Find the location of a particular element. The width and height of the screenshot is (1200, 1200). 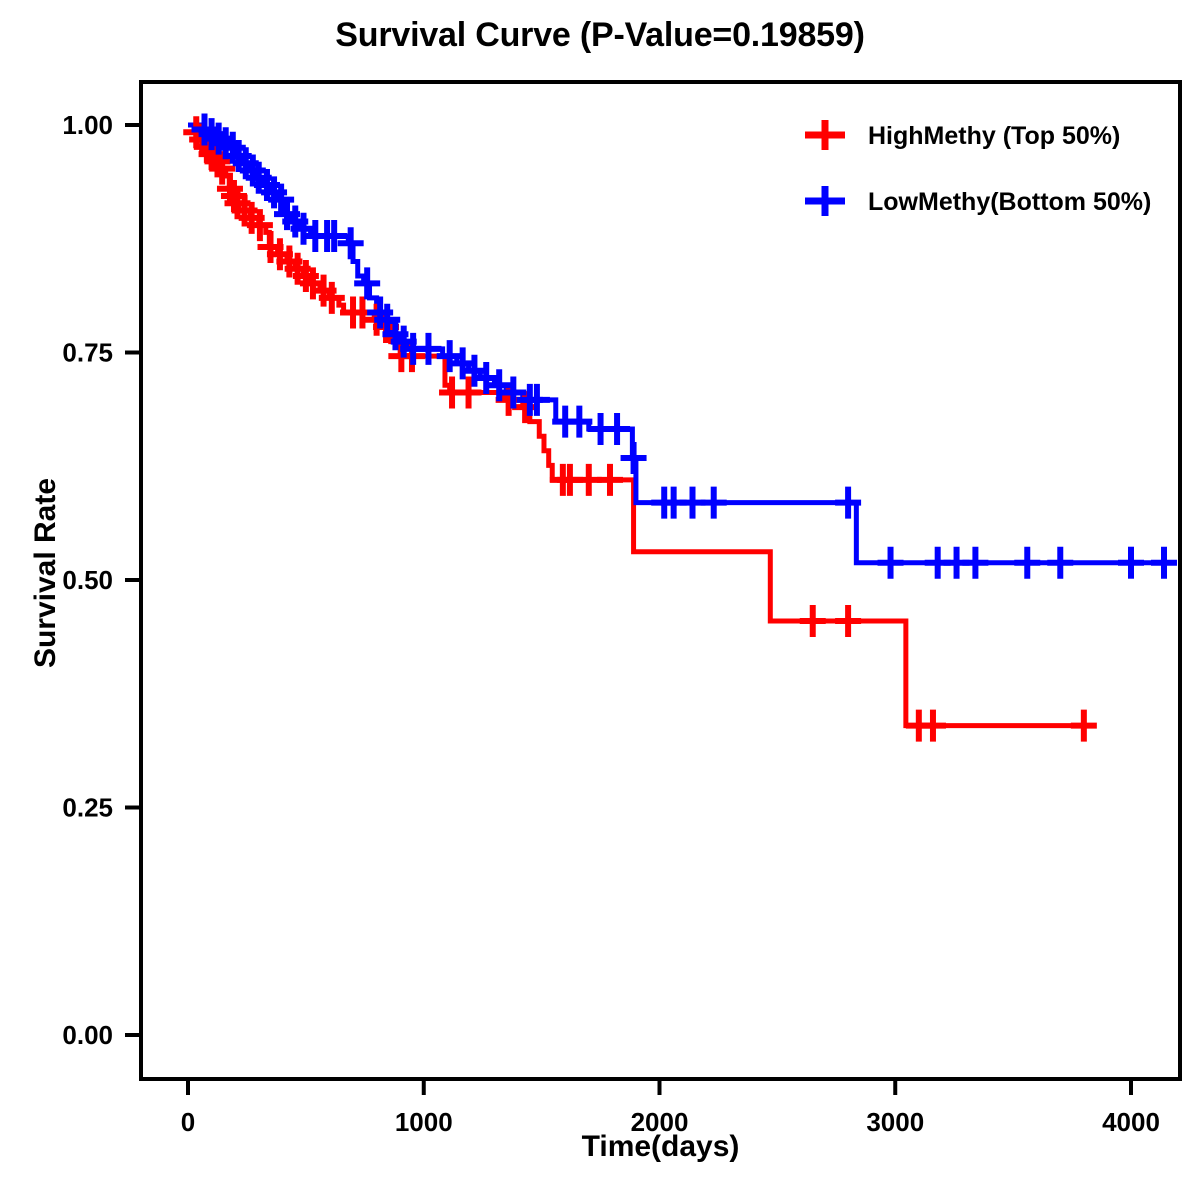

x-tick-label-0: 0 is located at coordinates (188, 1122).